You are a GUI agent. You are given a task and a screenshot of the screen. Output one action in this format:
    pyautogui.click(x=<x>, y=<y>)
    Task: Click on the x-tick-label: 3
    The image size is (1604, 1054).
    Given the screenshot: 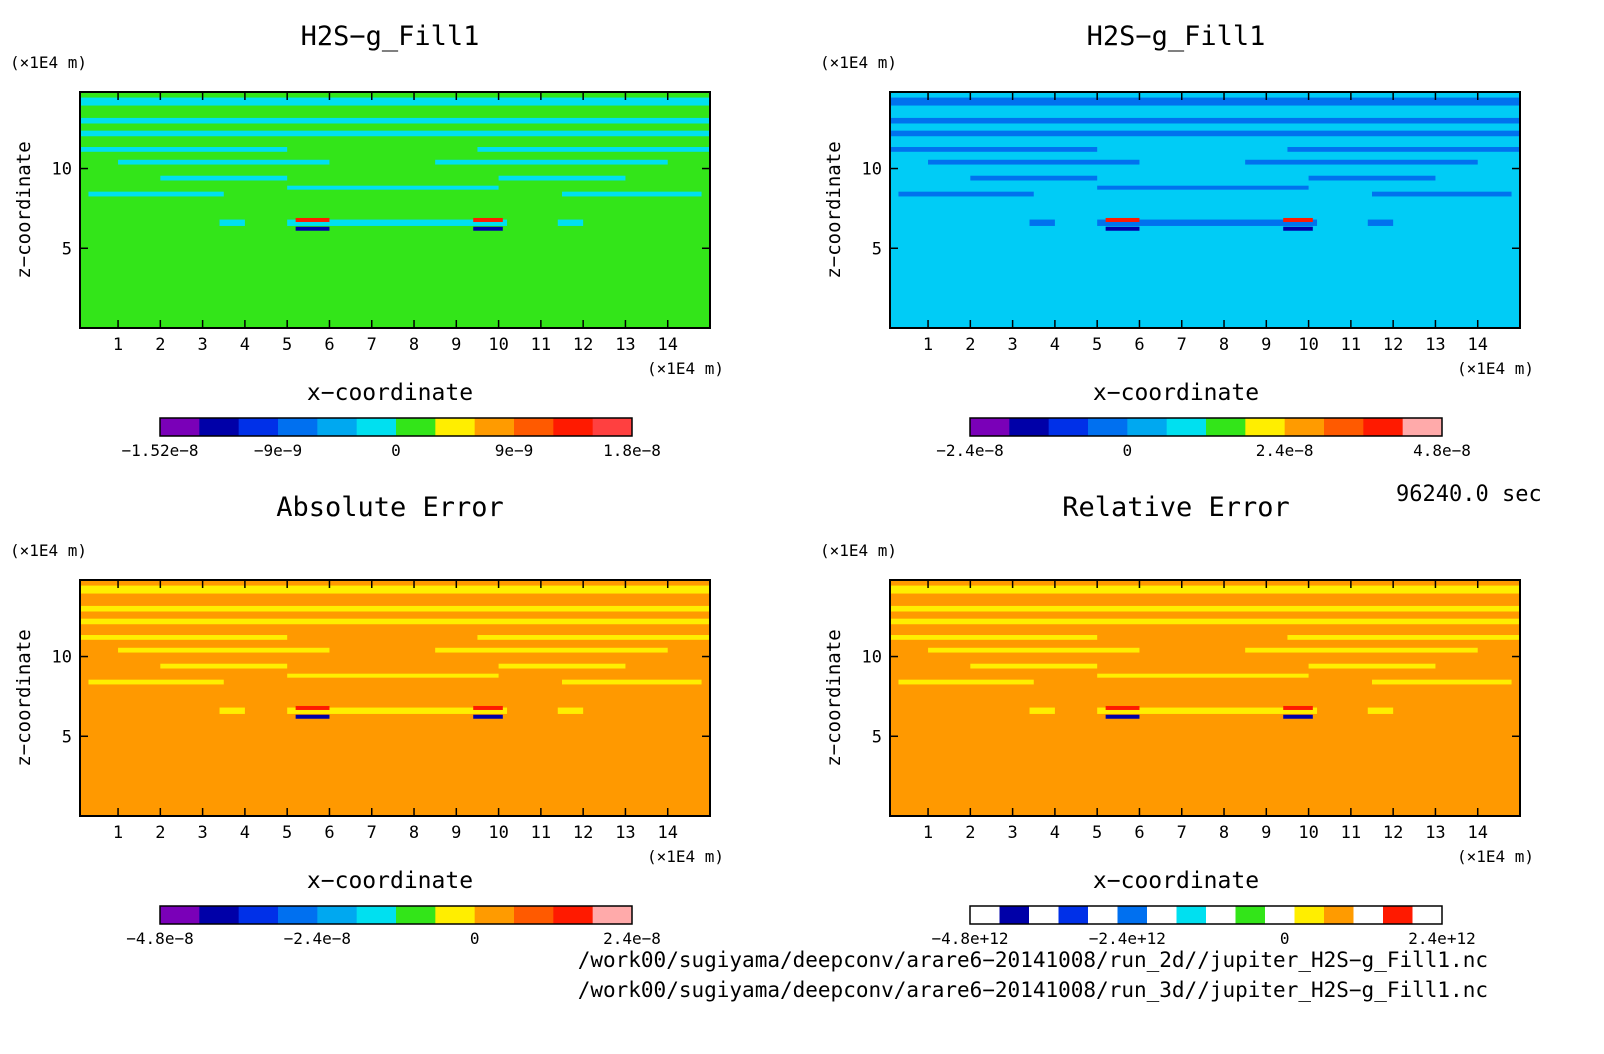 What is the action you would take?
    pyautogui.click(x=202, y=833)
    